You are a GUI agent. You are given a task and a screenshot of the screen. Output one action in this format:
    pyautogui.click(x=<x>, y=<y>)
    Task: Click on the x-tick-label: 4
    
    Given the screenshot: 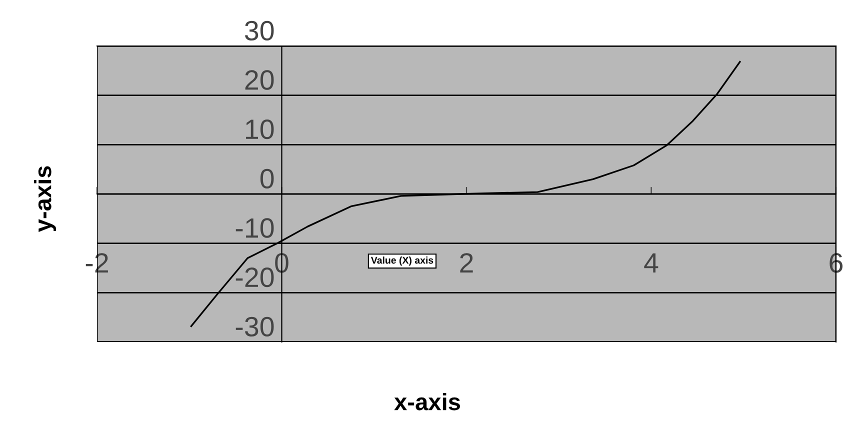 What is the action you would take?
    pyautogui.click(x=651, y=262)
    